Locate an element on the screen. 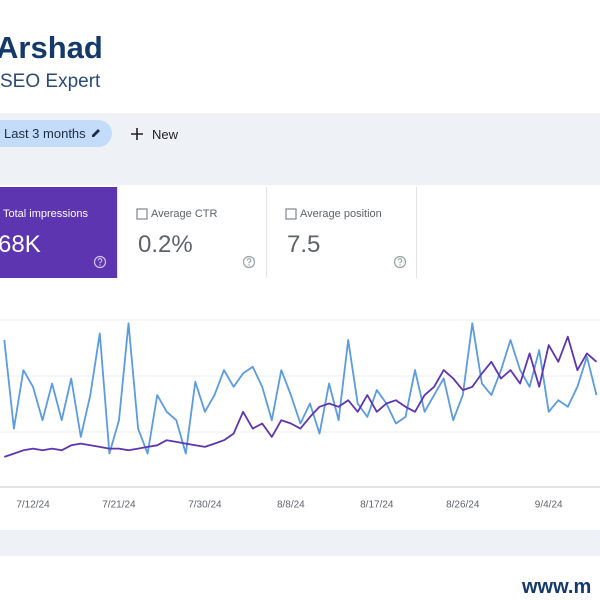 This screenshot has width=600, height=600. edit-icon is located at coordinates (96, 133).